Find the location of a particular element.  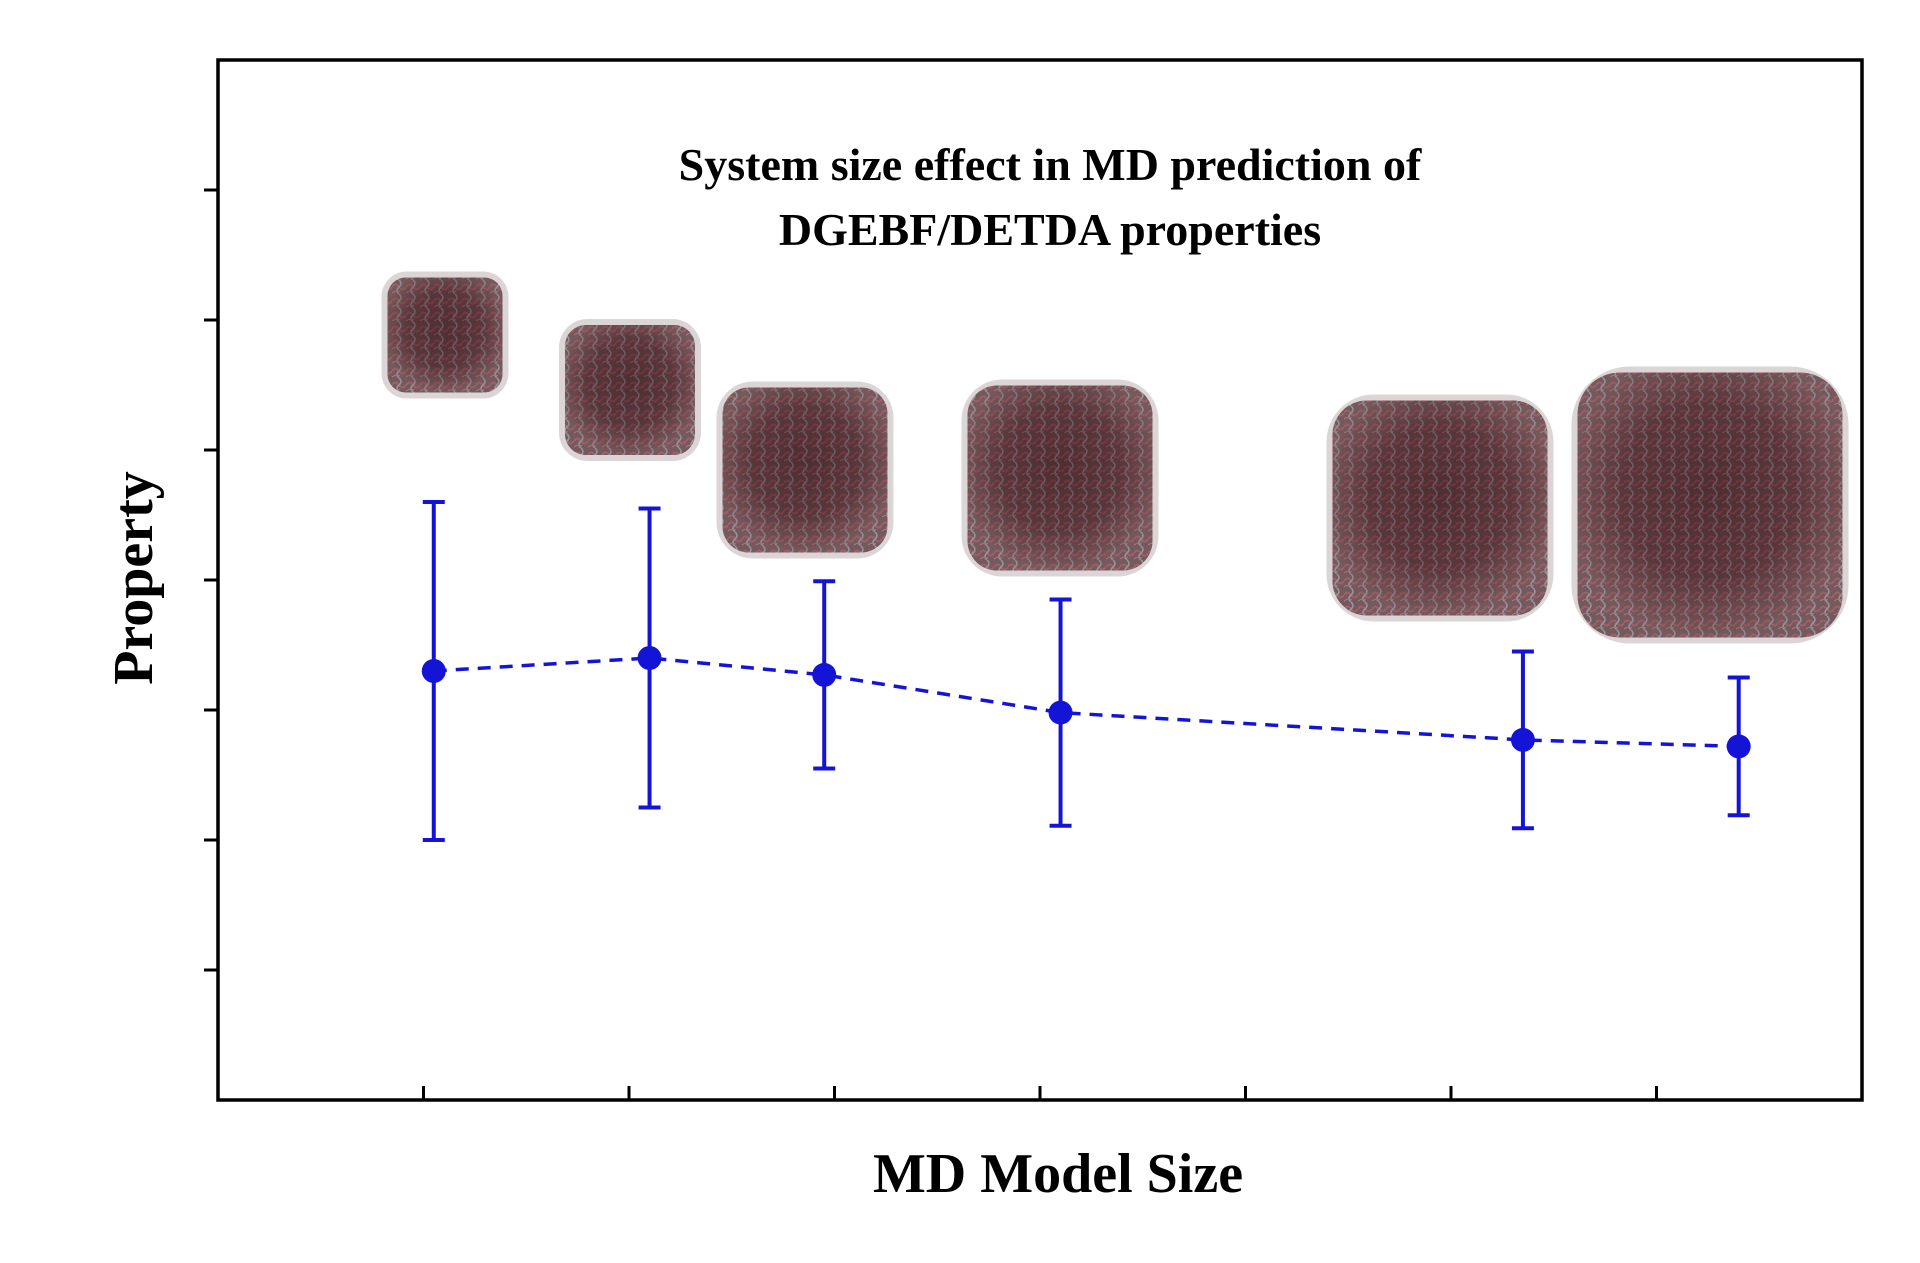

model-cube-2-shade is located at coordinates (630, 390).